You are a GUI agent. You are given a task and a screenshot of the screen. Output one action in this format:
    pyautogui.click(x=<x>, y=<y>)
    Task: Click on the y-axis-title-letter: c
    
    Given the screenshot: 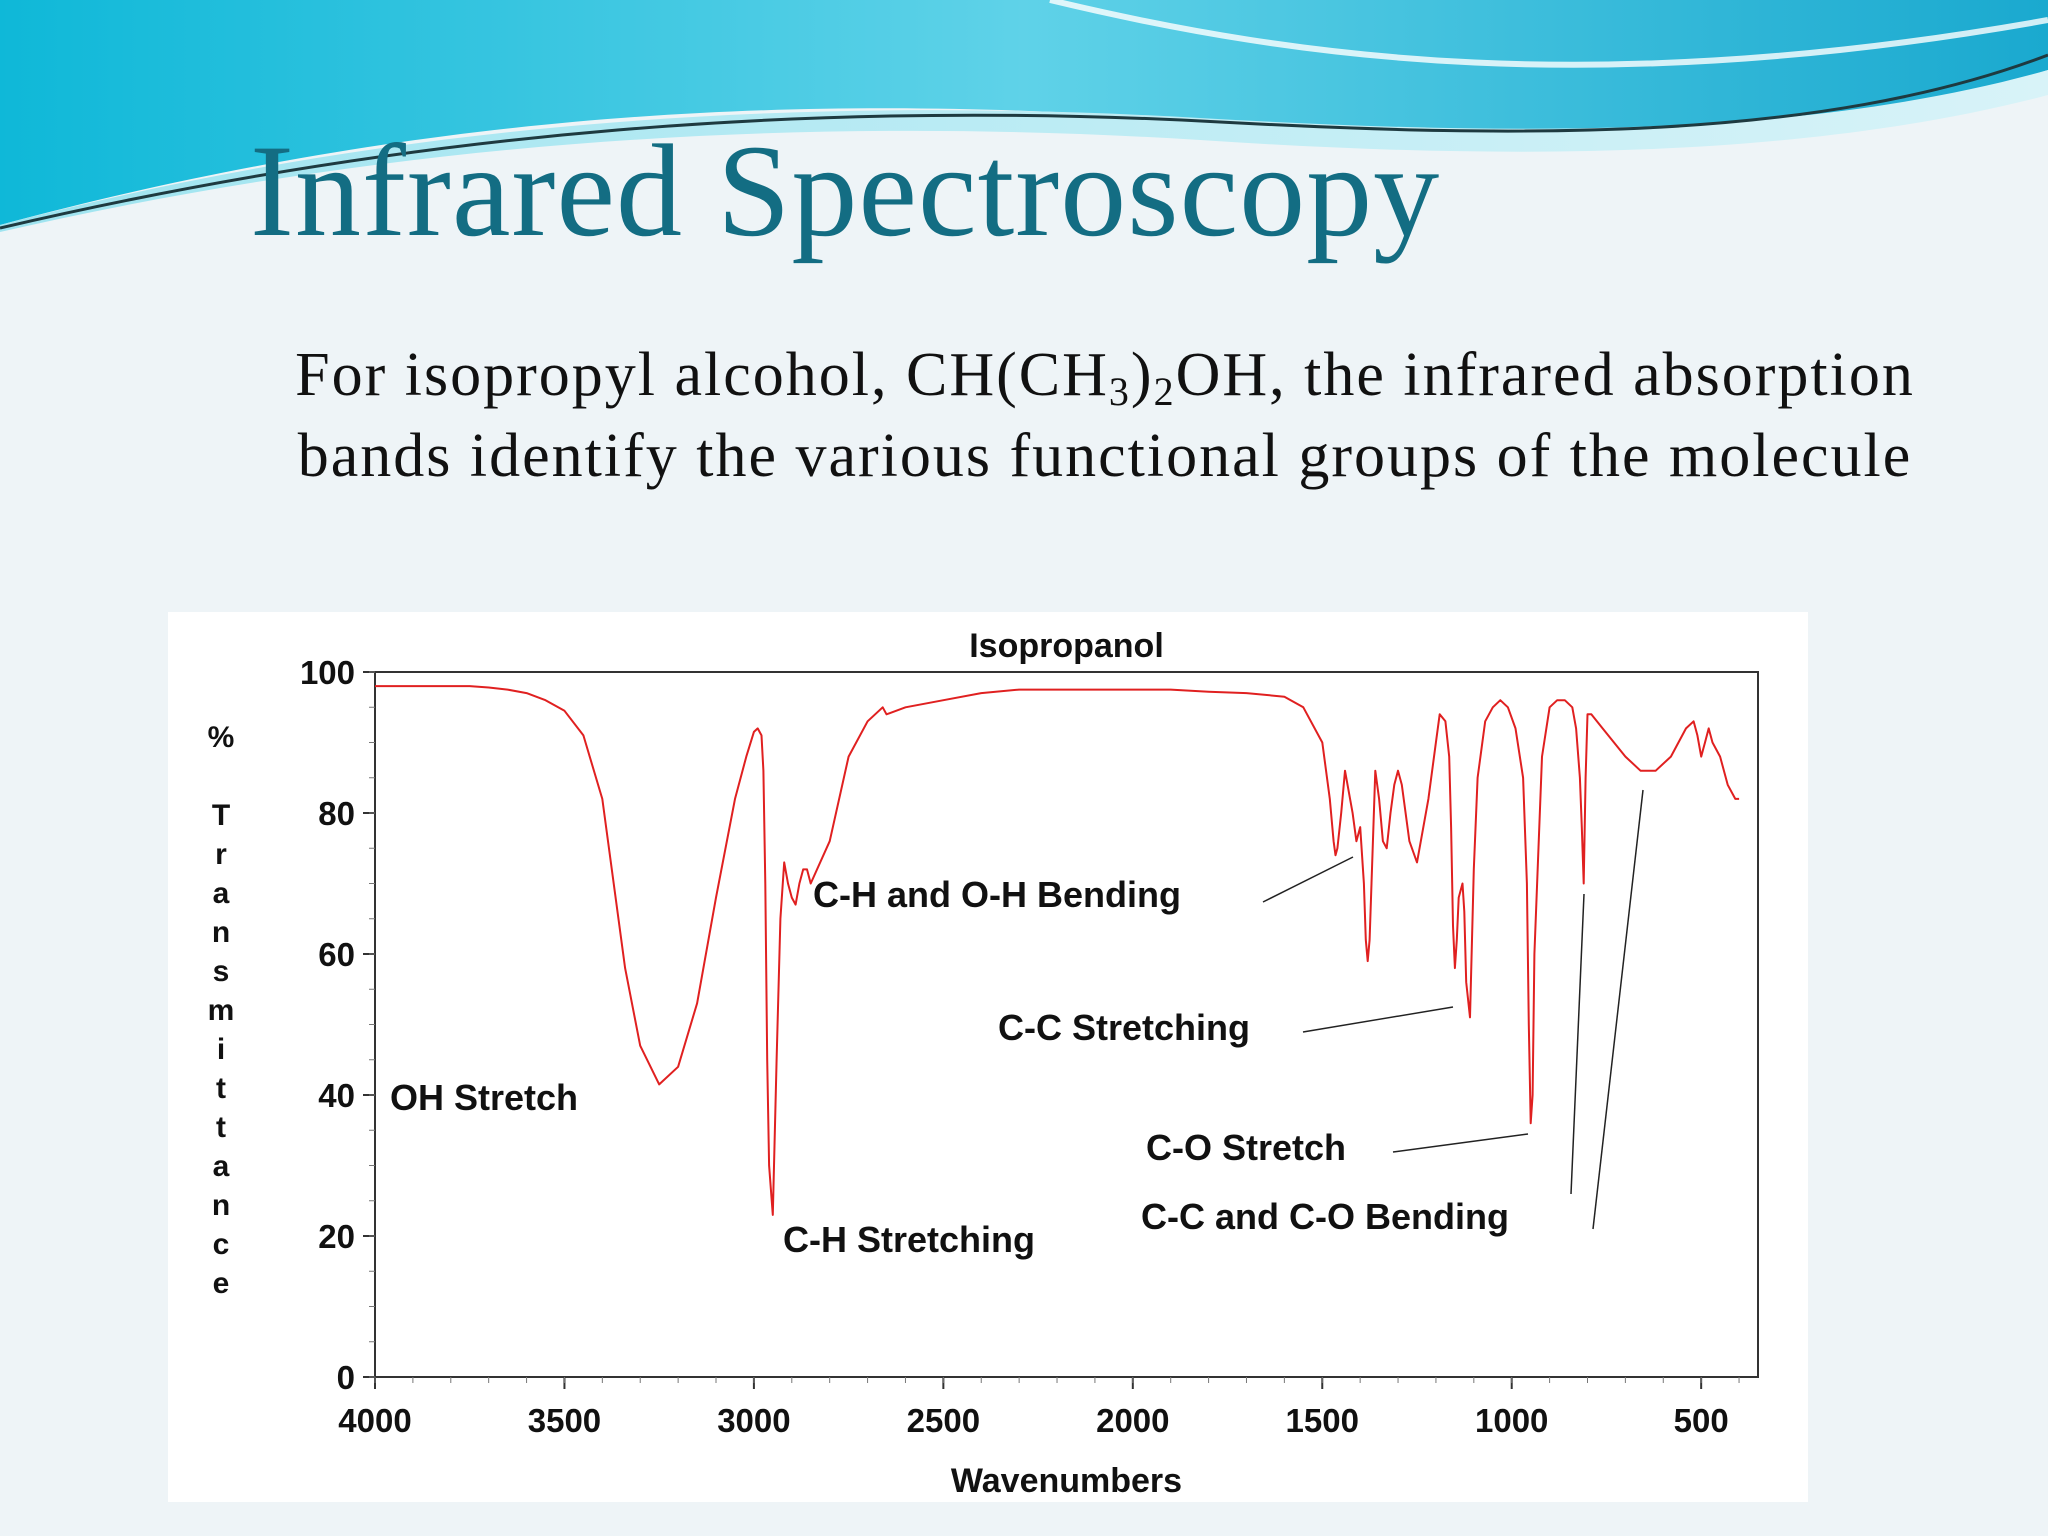 What is the action you would take?
    pyautogui.click(x=221, y=1244)
    